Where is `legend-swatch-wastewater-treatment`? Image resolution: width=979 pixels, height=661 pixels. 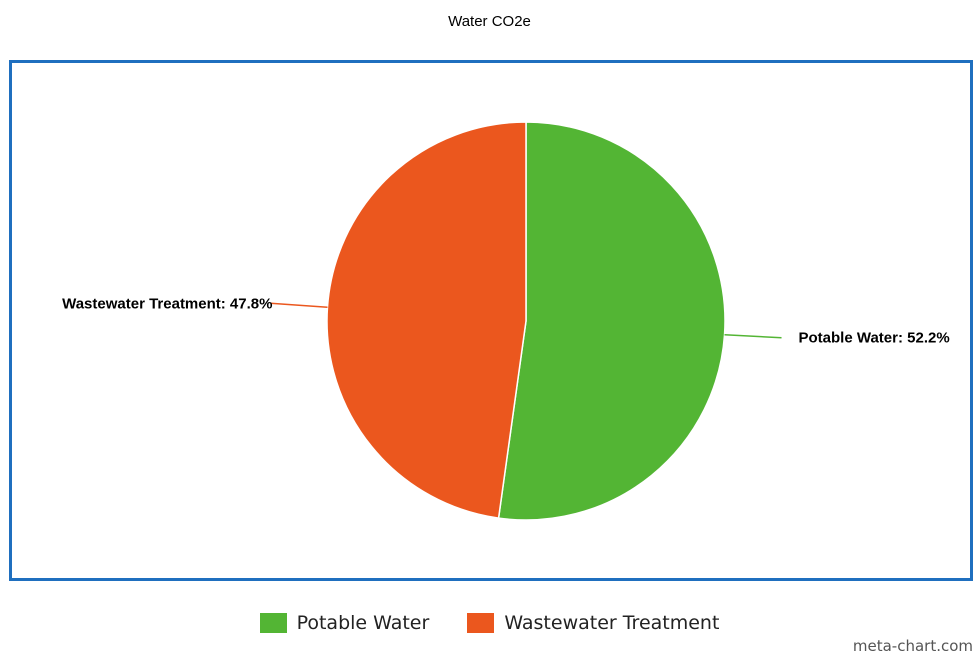 legend-swatch-wastewater-treatment is located at coordinates (481, 623).